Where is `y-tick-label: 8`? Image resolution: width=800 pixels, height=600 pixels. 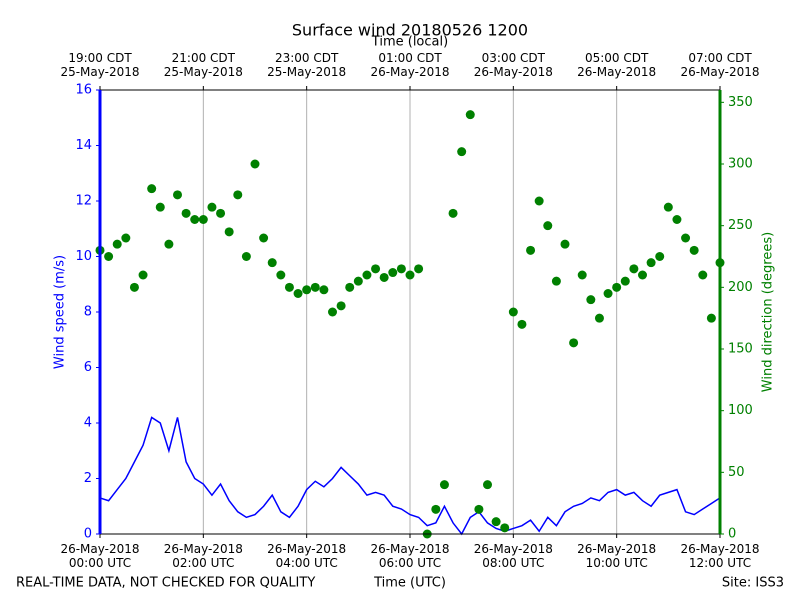
y-tick-label: 8 is located at coordinates (88, 312).